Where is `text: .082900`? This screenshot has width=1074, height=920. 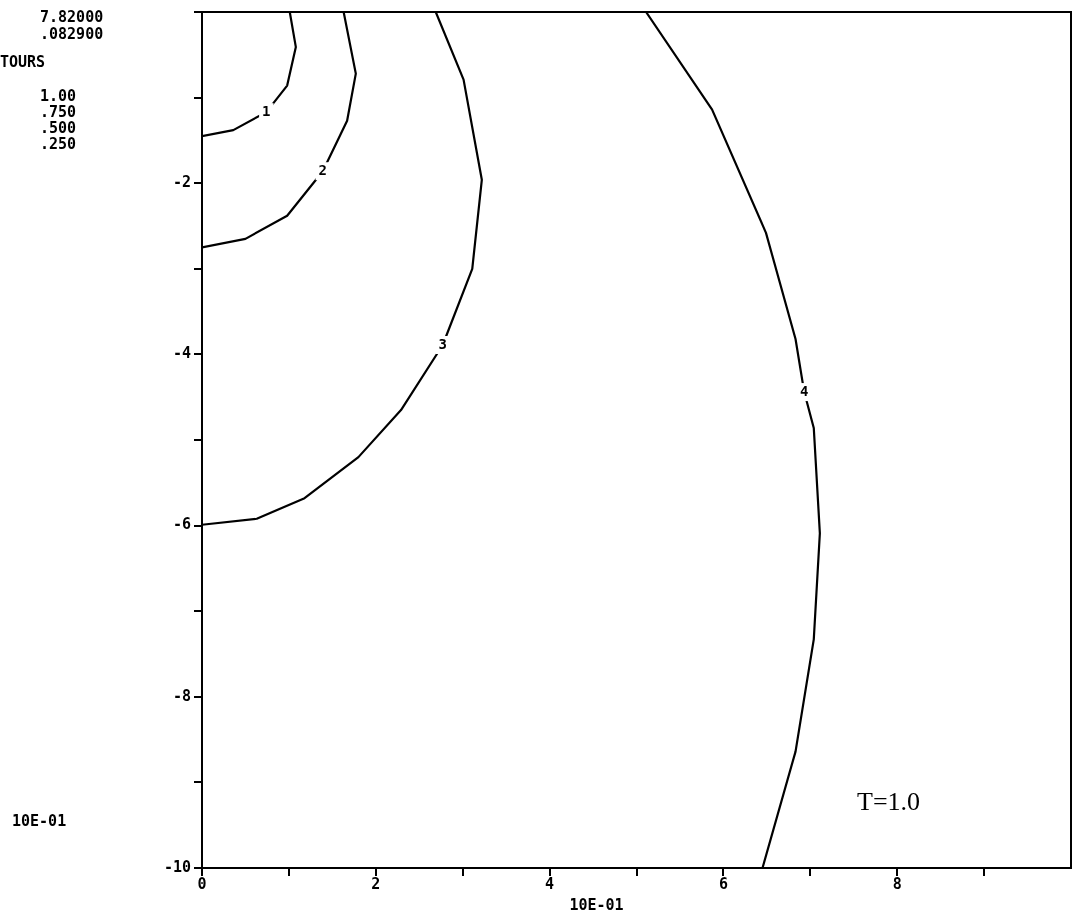 text: .082900 is located at coordinates (72, 33).